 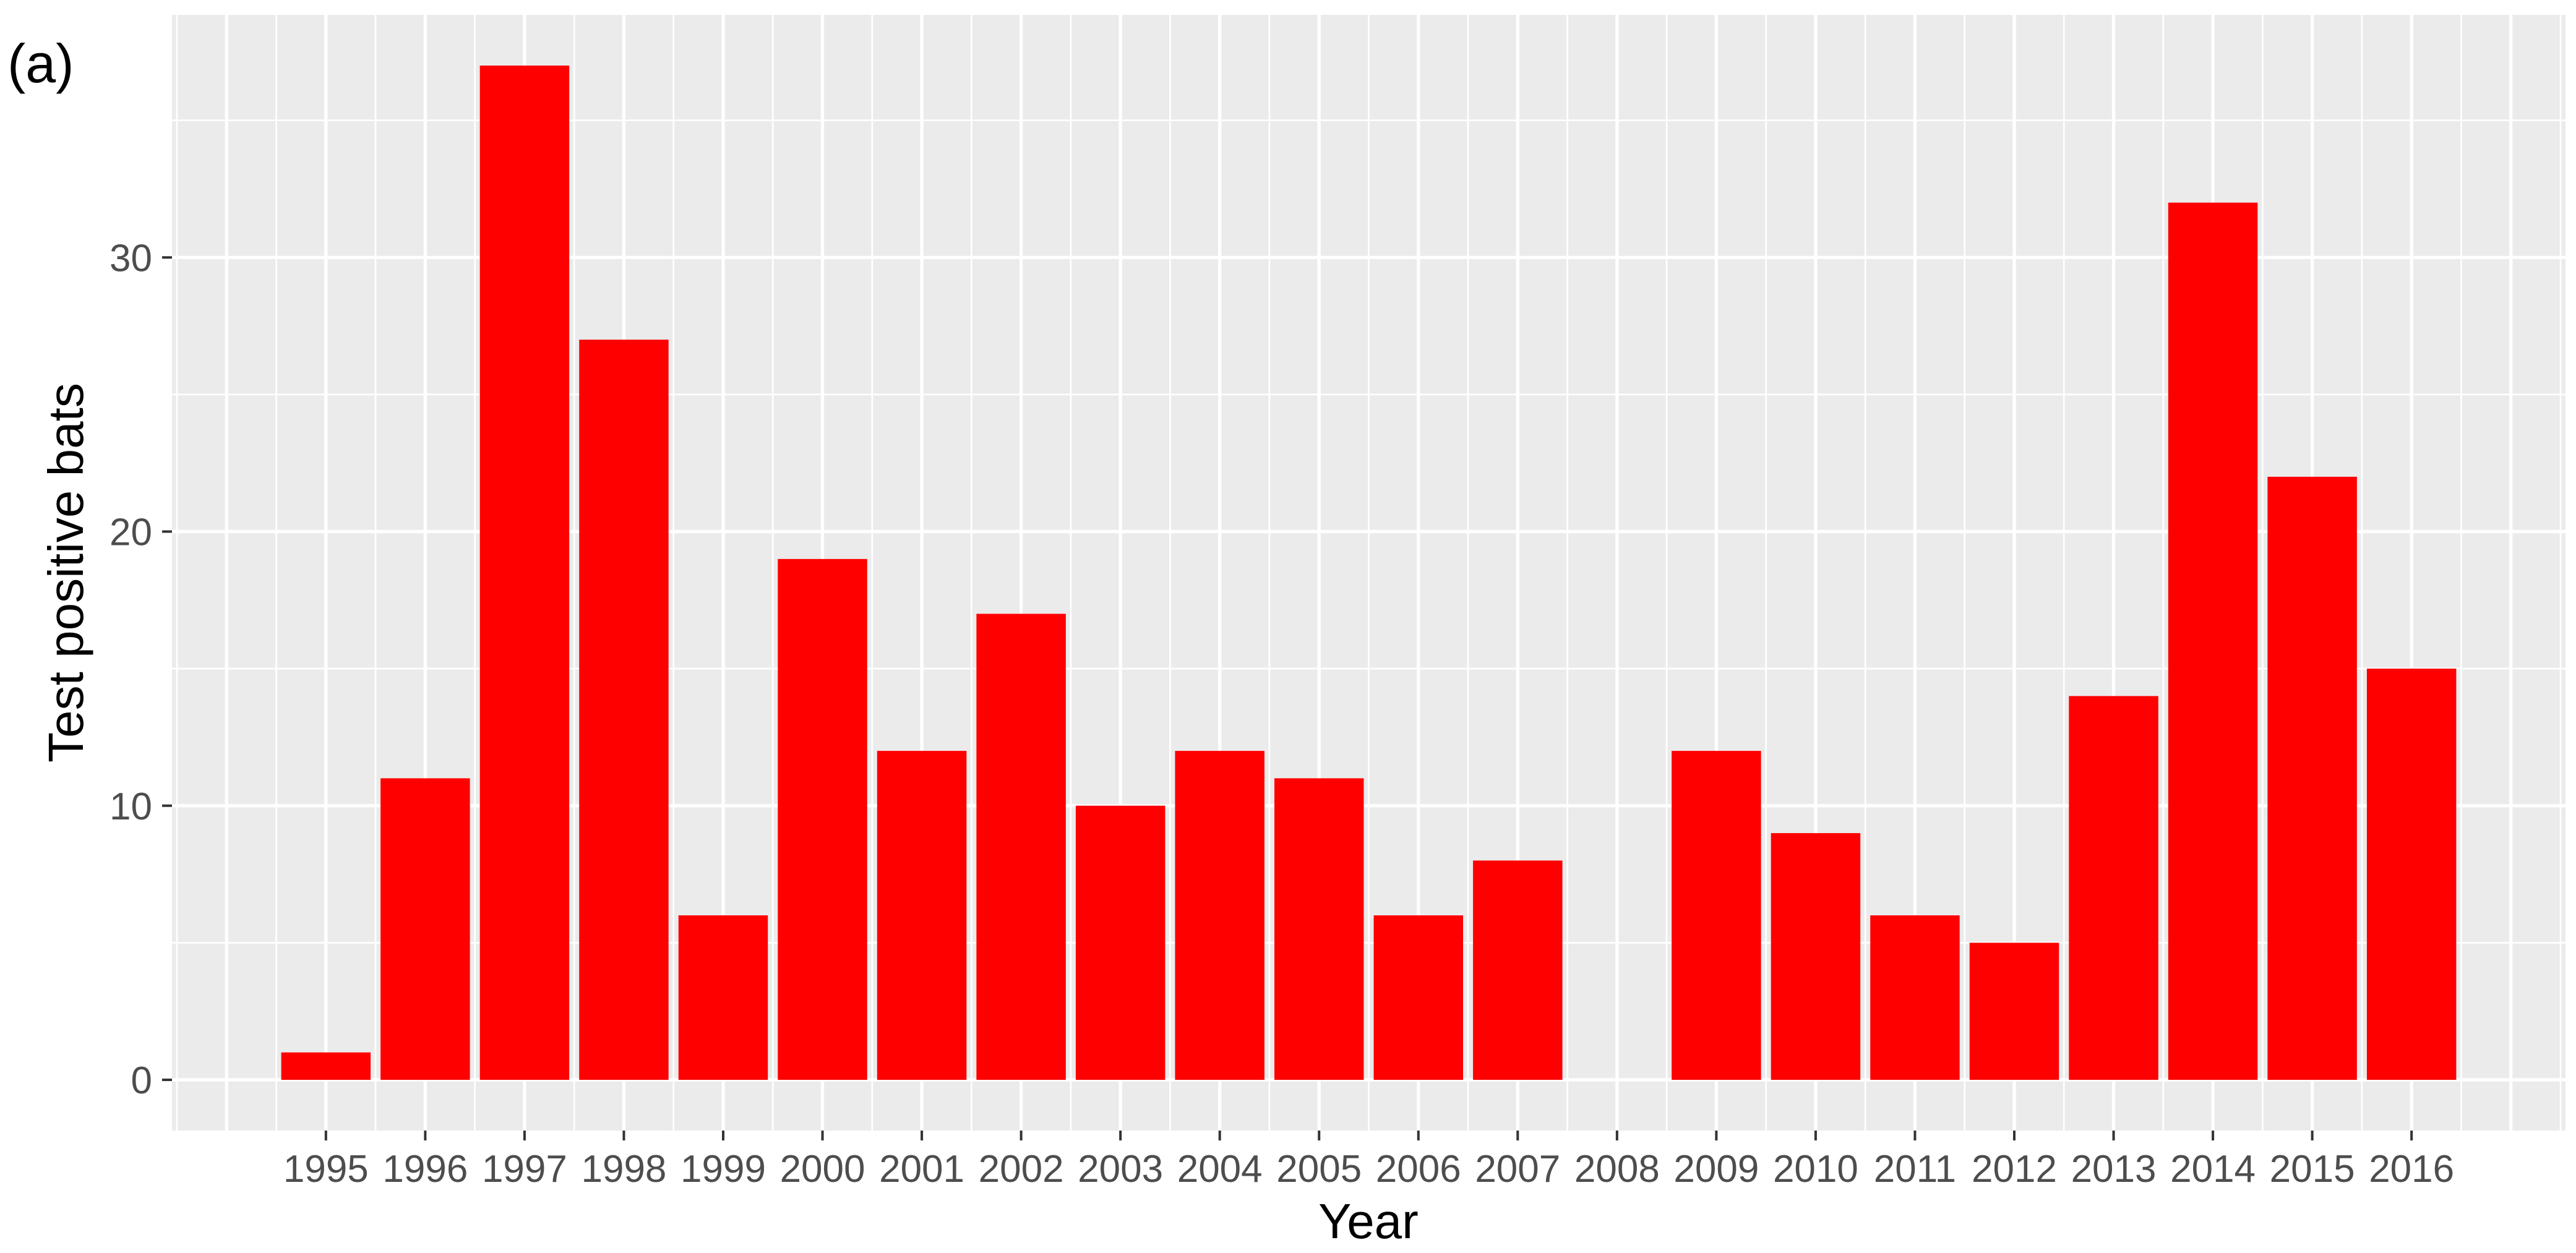 I want to click on x-tick-label-2015: 2015, so click(x=2312, y=1169).